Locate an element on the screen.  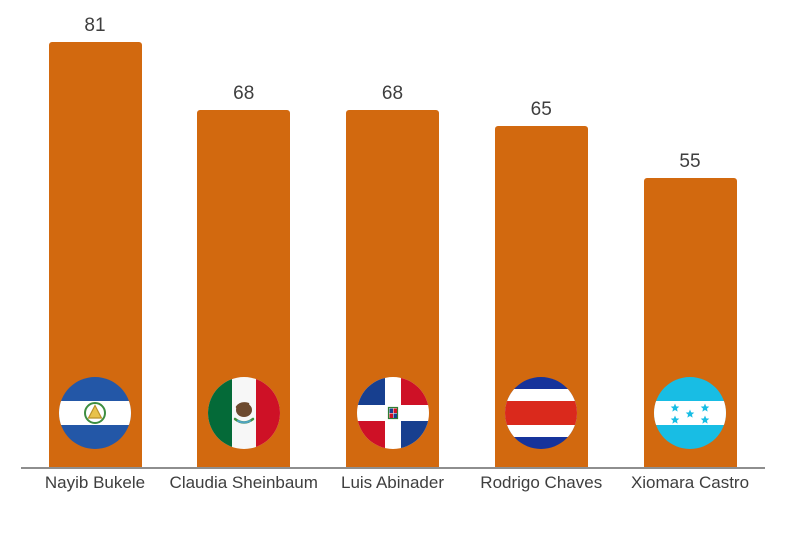
mexico-flag-icon is located at coordinates (243, 413).